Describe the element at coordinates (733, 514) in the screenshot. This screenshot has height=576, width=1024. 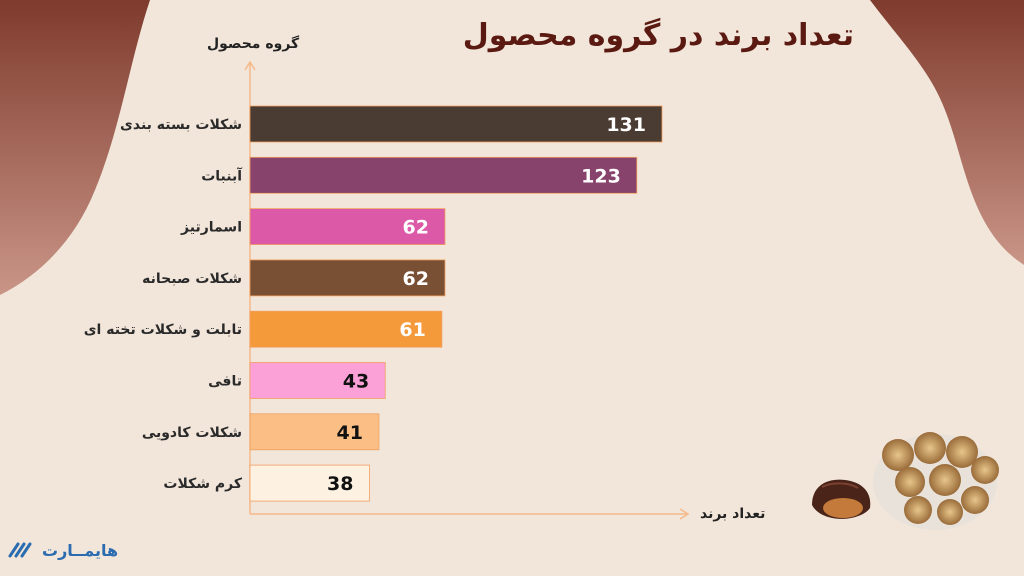
I see `x-axis-label: تعداد برند` at that location.